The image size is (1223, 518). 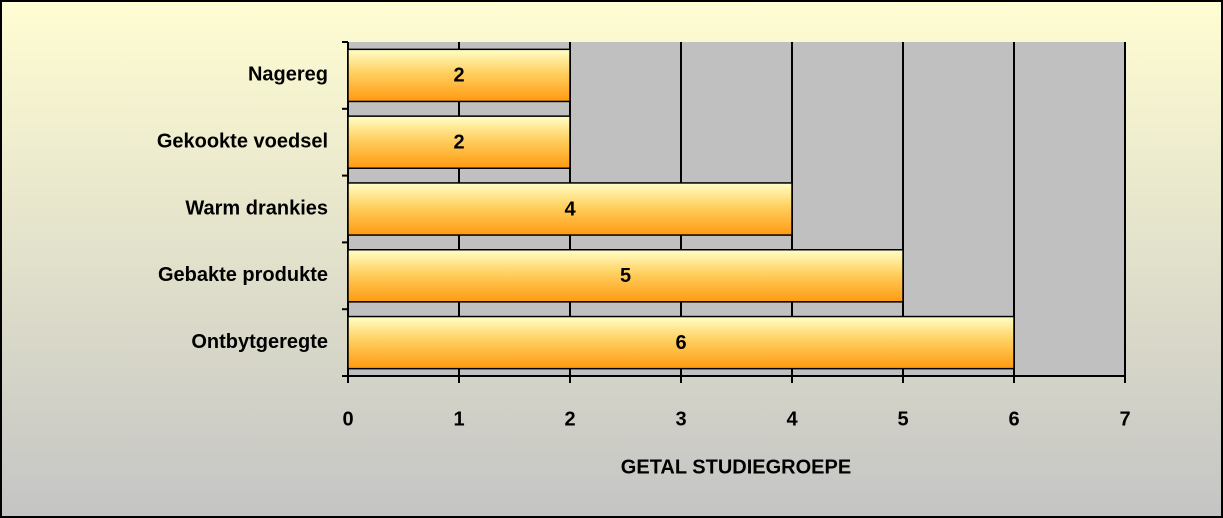 What do you see at coordinates (1124, 419) in the screenshot?
I see `x-tick-label: 7` at bounding box center [1124, 419].